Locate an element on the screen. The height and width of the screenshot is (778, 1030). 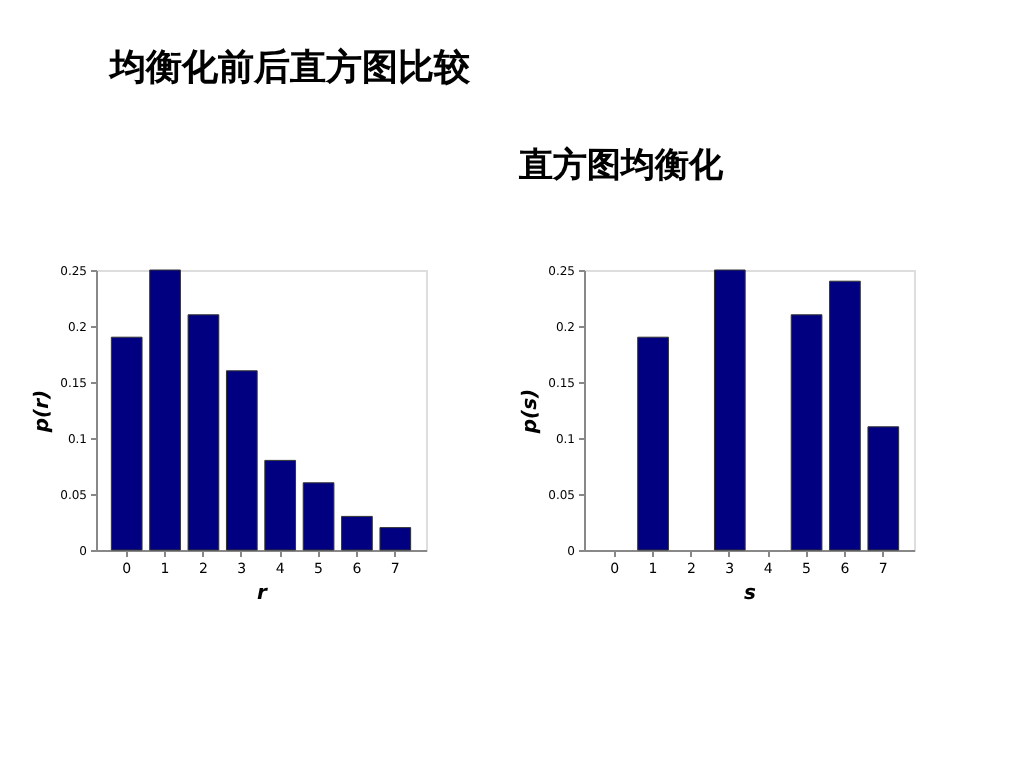
y-axis-title: p(s) is located at coordinates (531, 412).